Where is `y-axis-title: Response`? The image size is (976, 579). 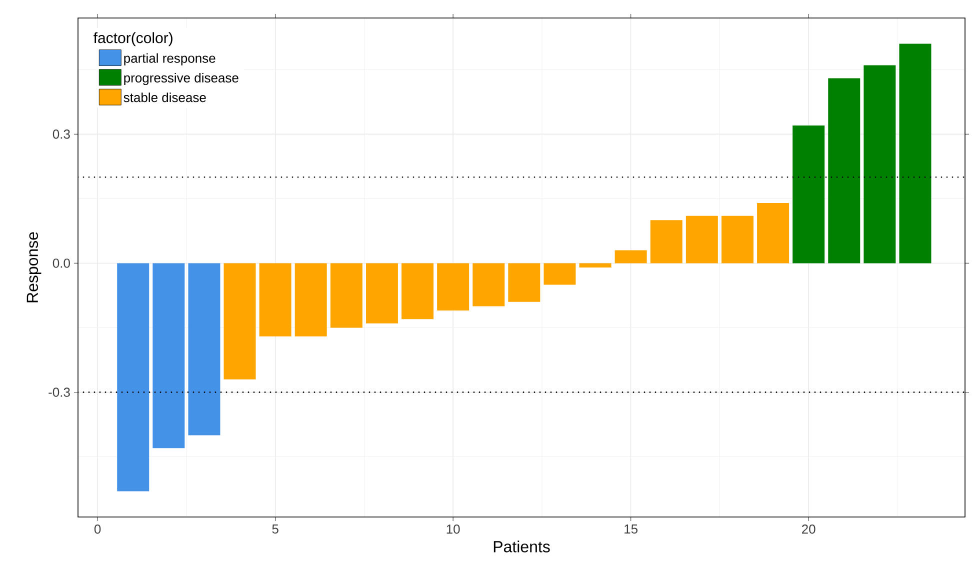
y-axis-title: Response is located at coordinates (34, 267).